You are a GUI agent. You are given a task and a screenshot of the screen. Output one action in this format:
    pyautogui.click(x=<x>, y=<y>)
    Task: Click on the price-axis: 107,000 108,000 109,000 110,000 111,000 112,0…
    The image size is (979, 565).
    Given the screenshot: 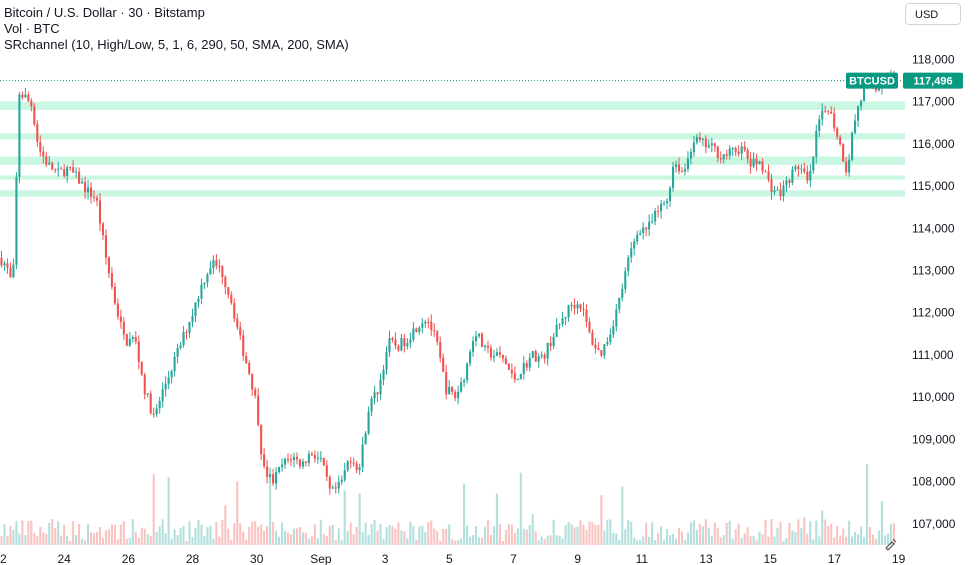 What is the action you would take?
    pyautogui.click(x=934, y=291)
    